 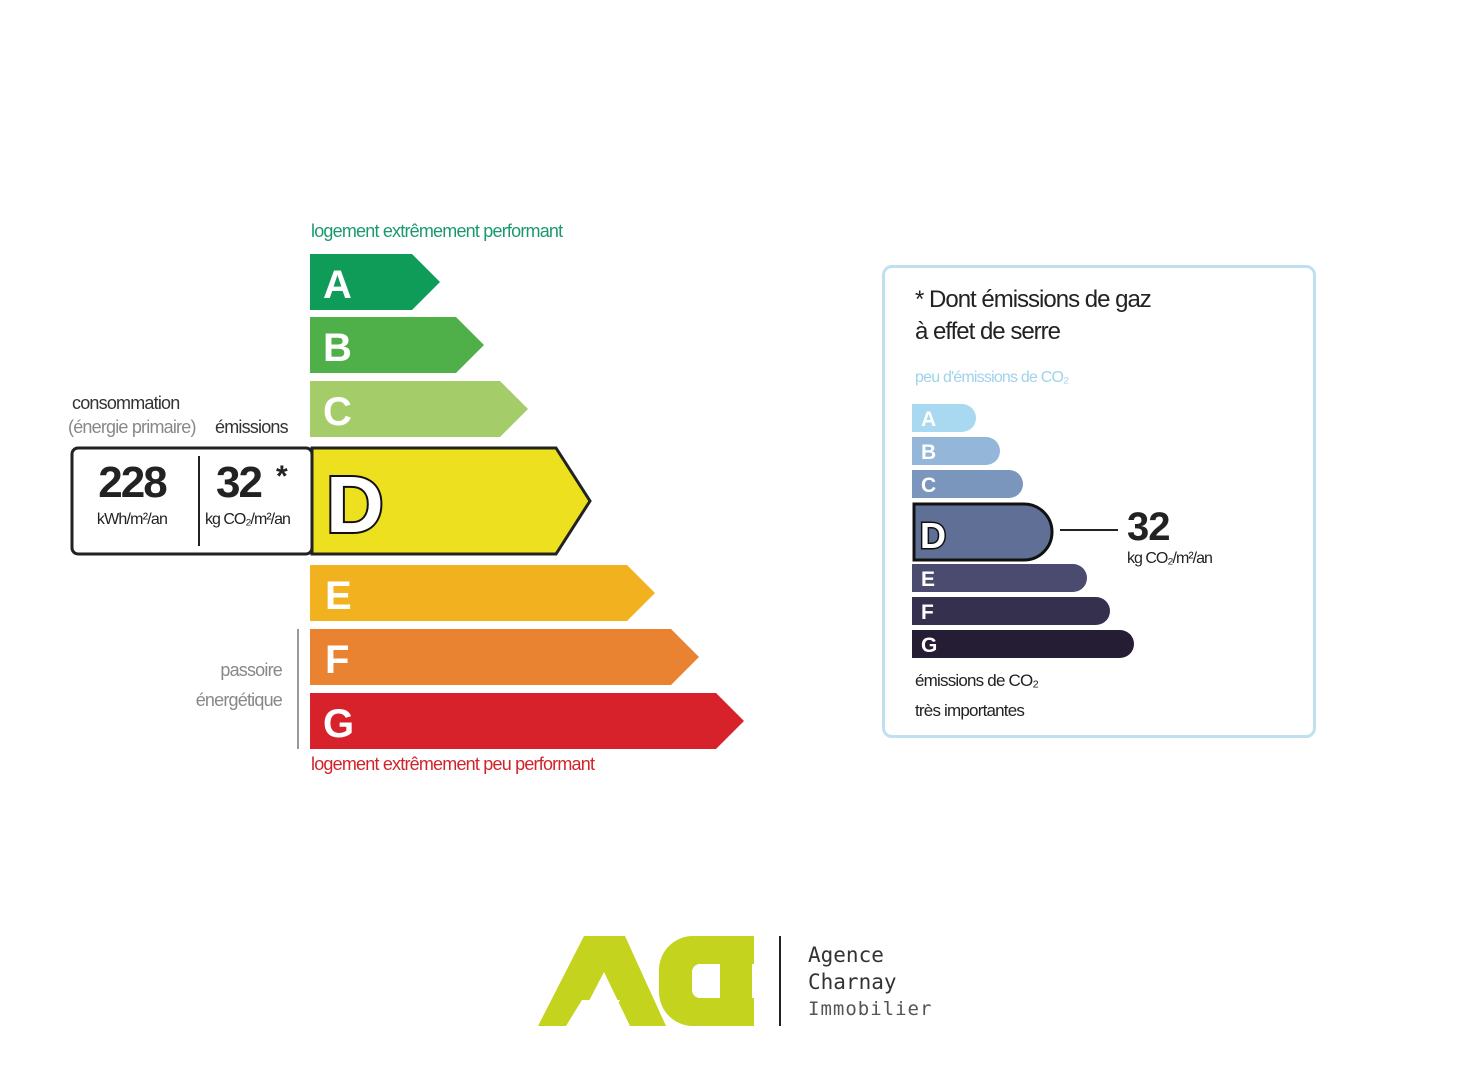 I want to click on ges-letter-d: D, so click(x=933, y=535).